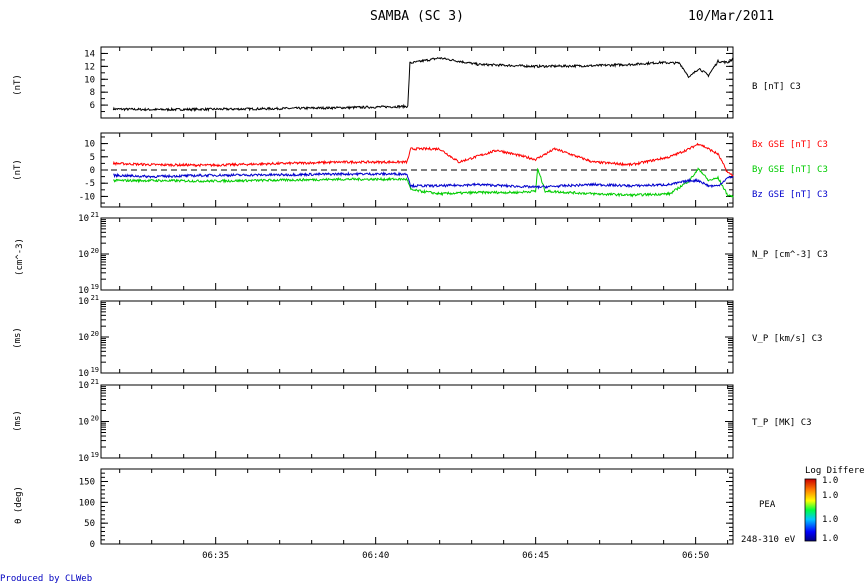  I want to click on y-tick-label: 6, so click(92, 106).